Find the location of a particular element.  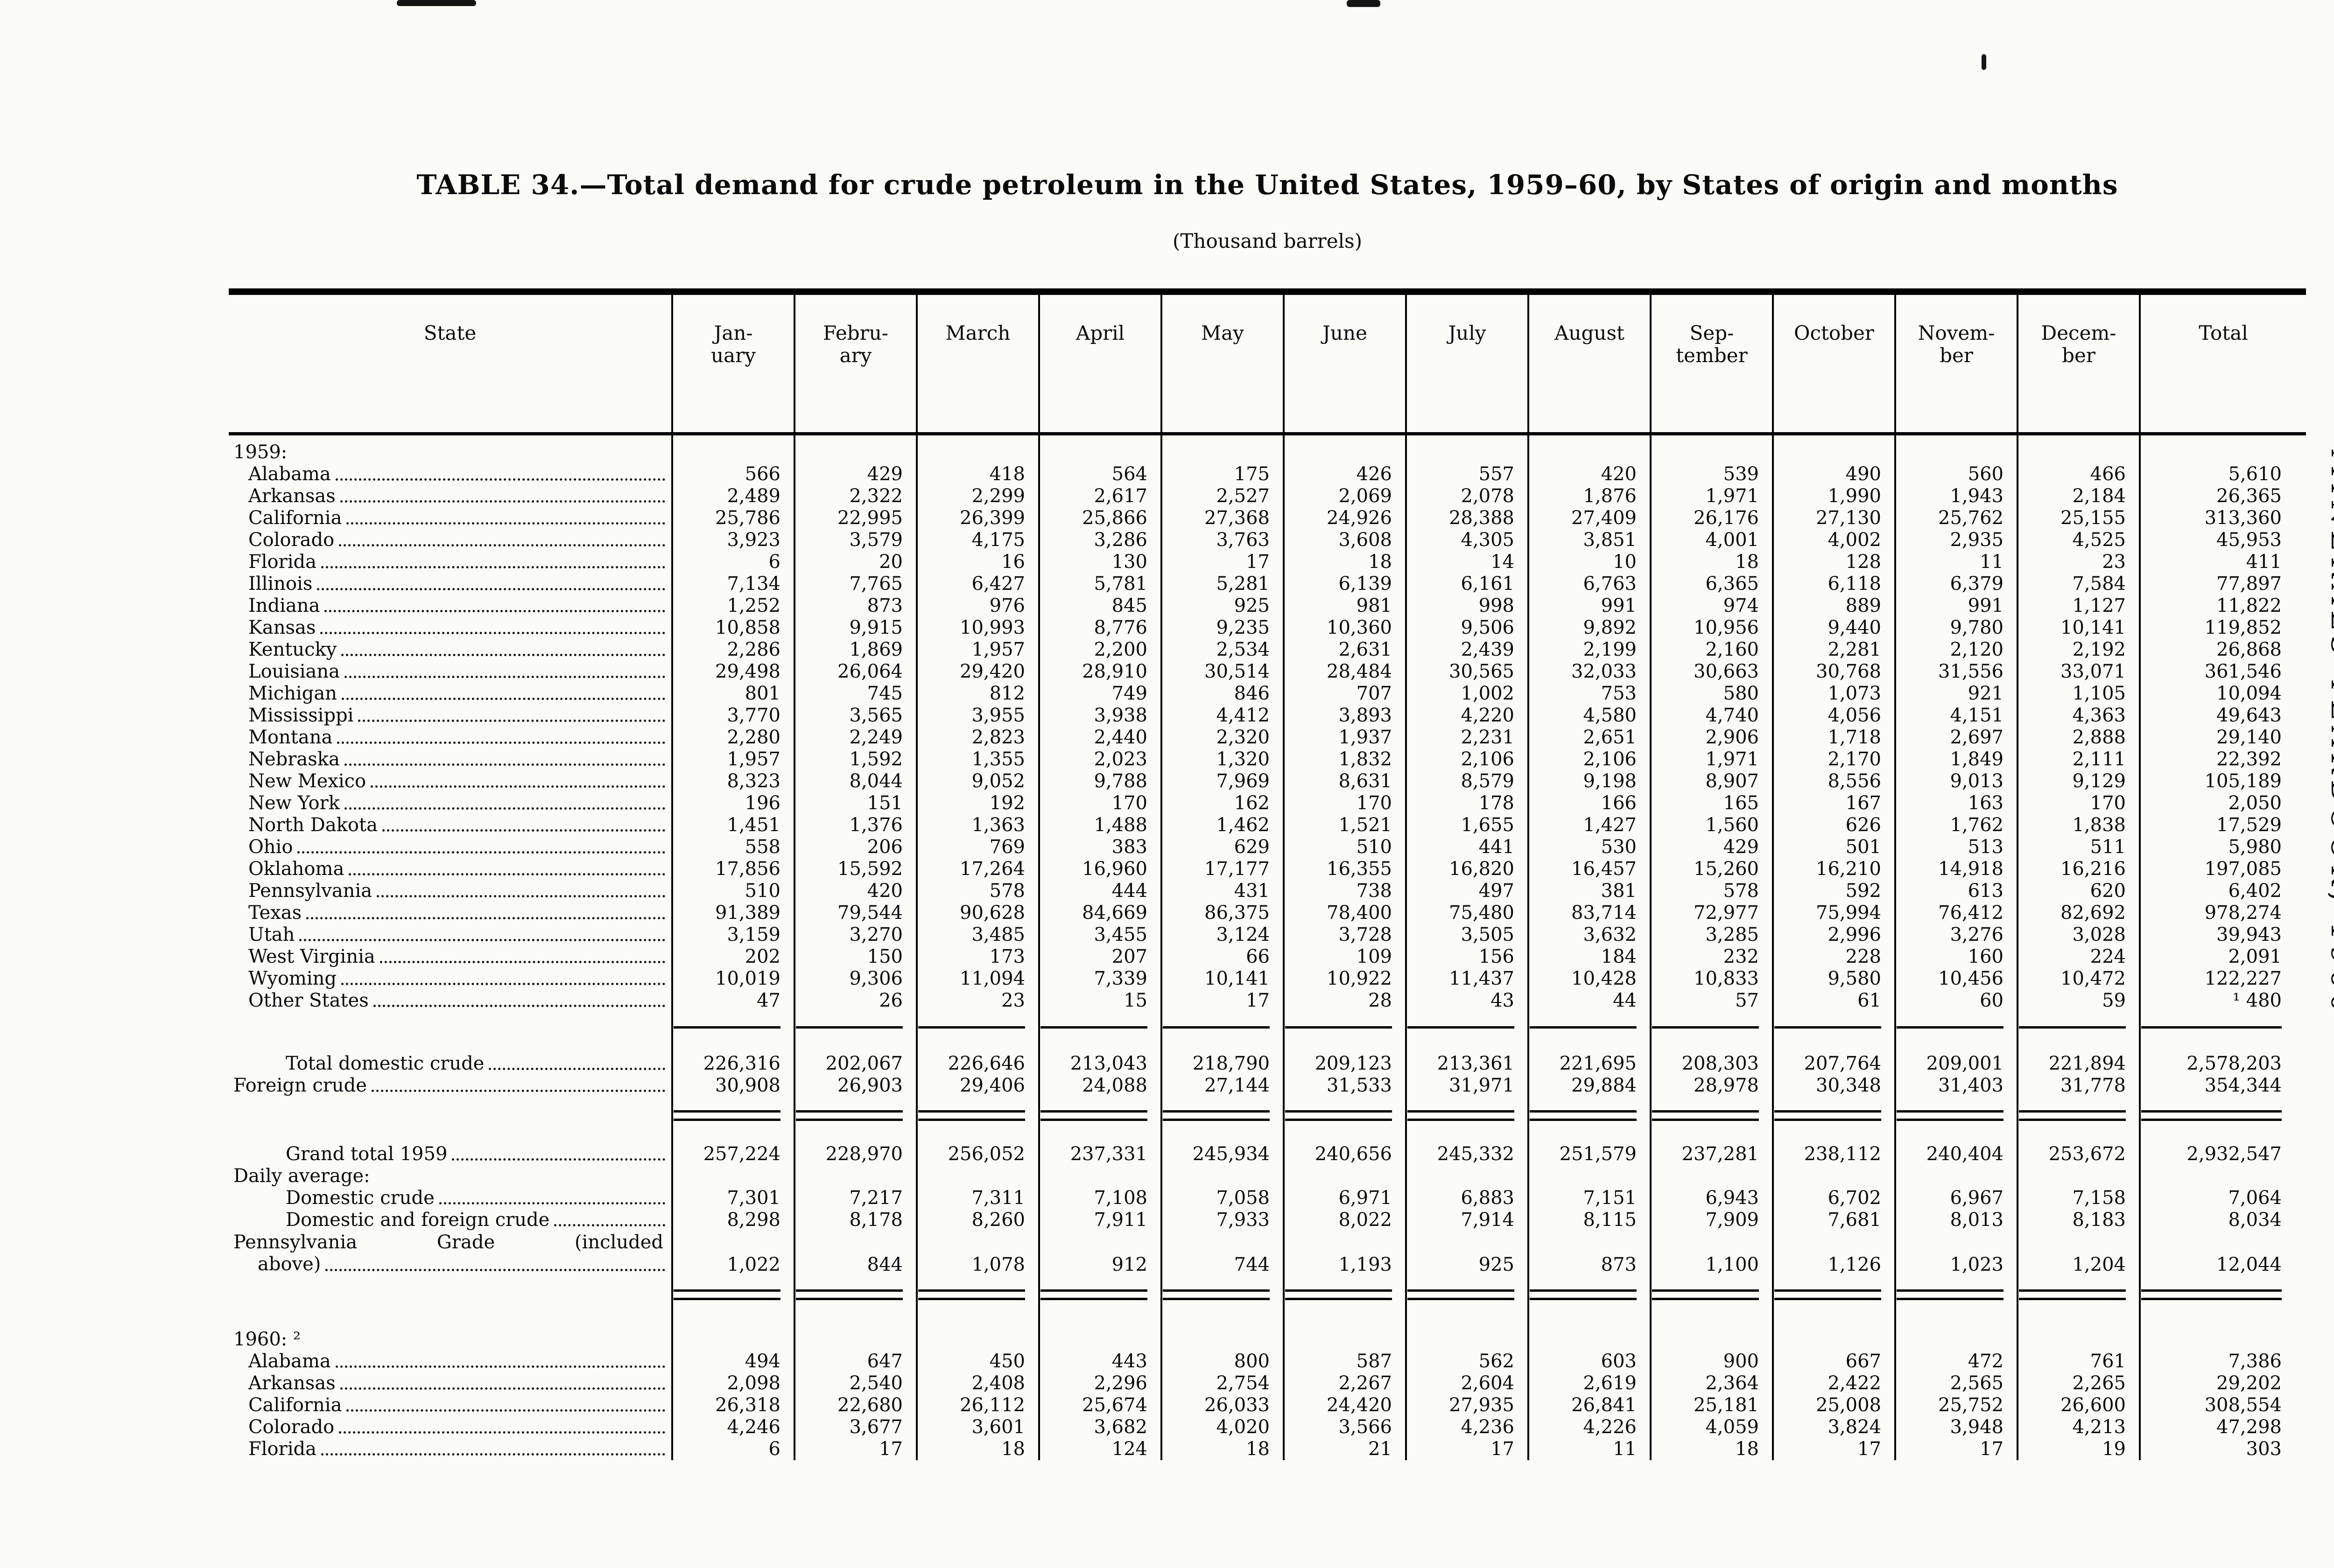

cell: 2,754 is located at coordinates (1222, 1383).